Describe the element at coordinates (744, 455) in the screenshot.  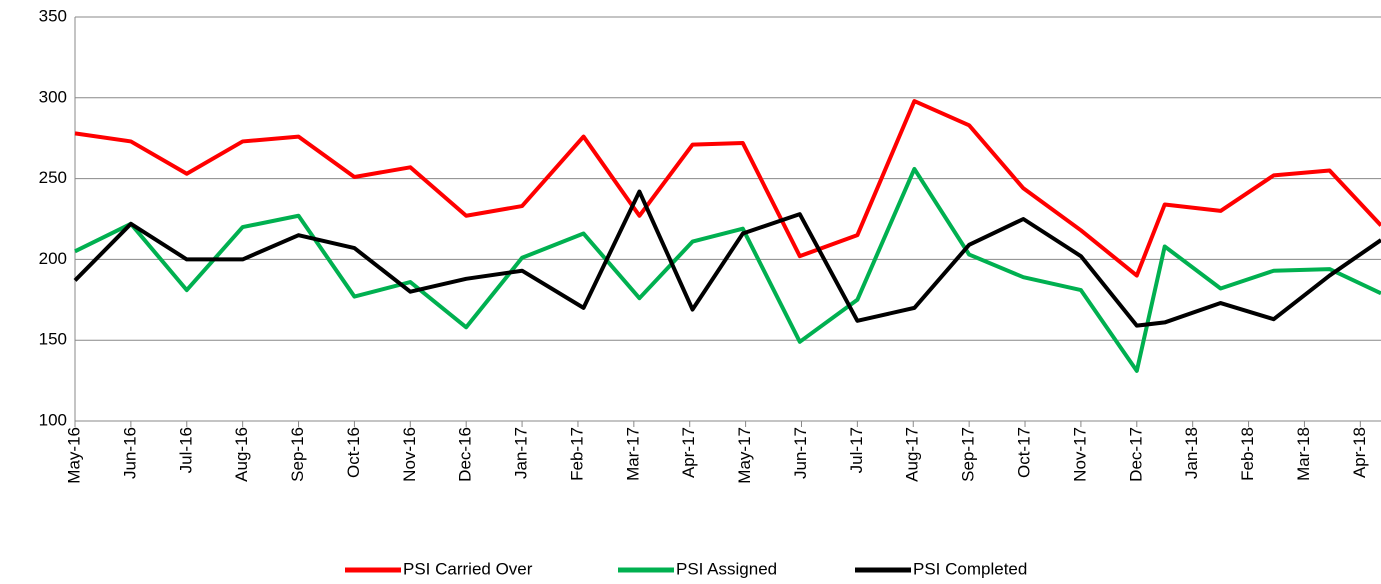
I see `x-tick-label: May-17` at that location.